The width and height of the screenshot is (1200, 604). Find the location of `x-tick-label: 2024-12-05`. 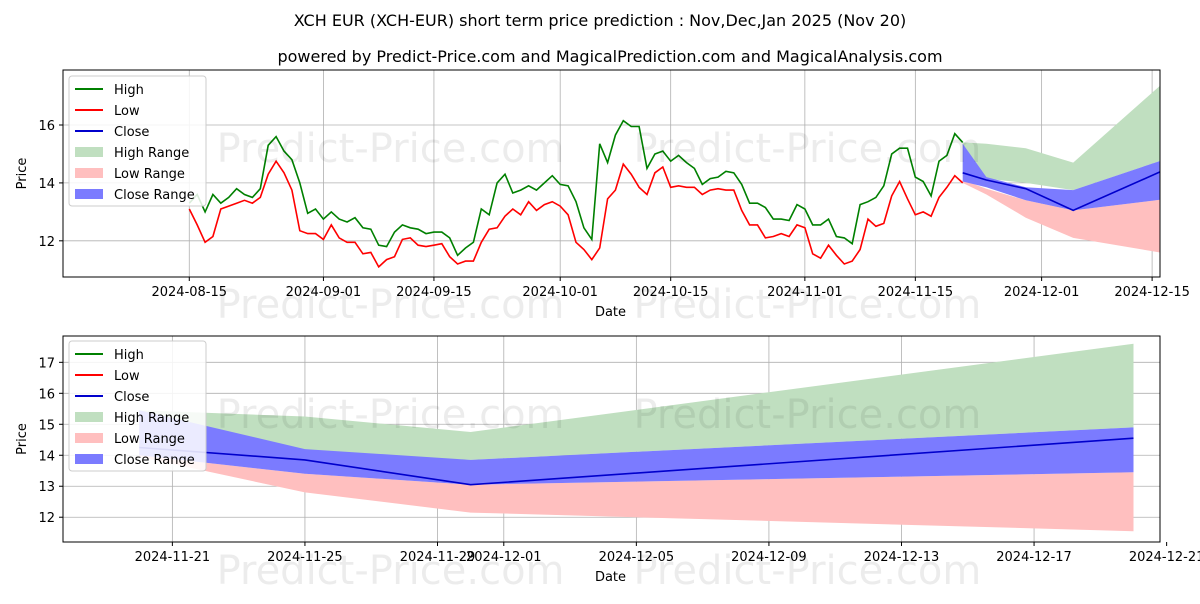

x-tick-label: 2024-12-05 is located at coordinates (637, 557).